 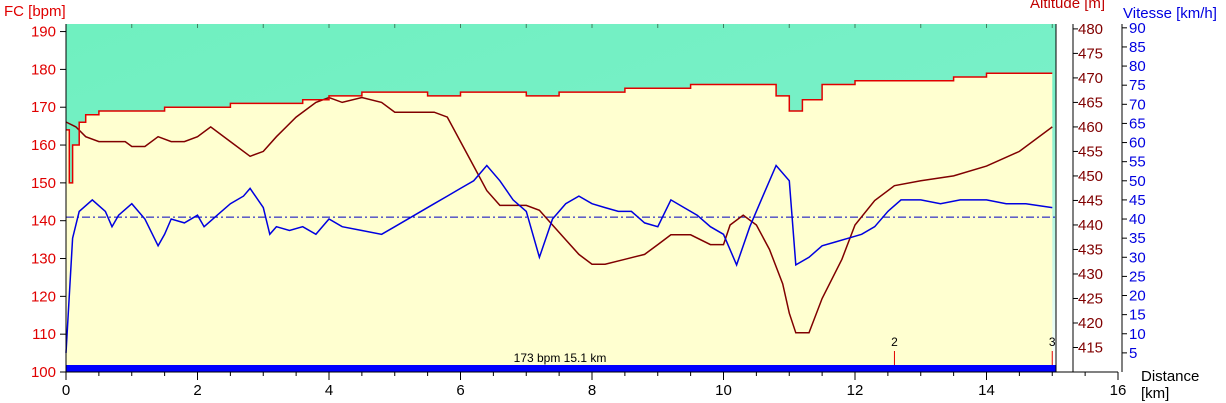 I want to click on speed-tick-label: 25, so click(x=1137, y=276).